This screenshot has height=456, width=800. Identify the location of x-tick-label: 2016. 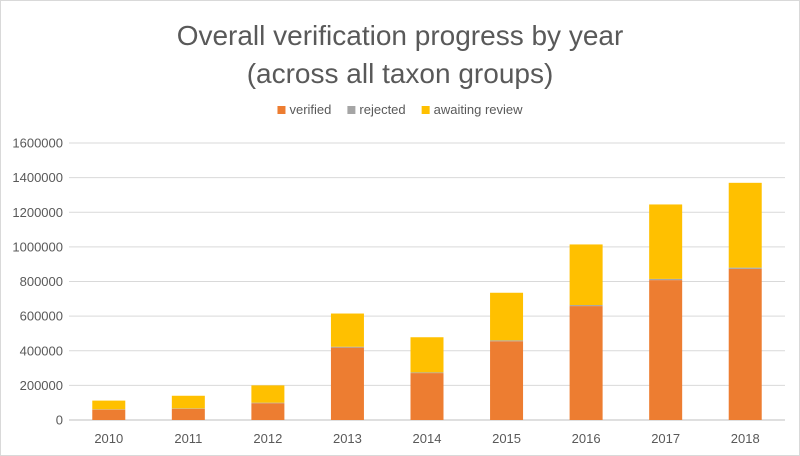
(586, 438).